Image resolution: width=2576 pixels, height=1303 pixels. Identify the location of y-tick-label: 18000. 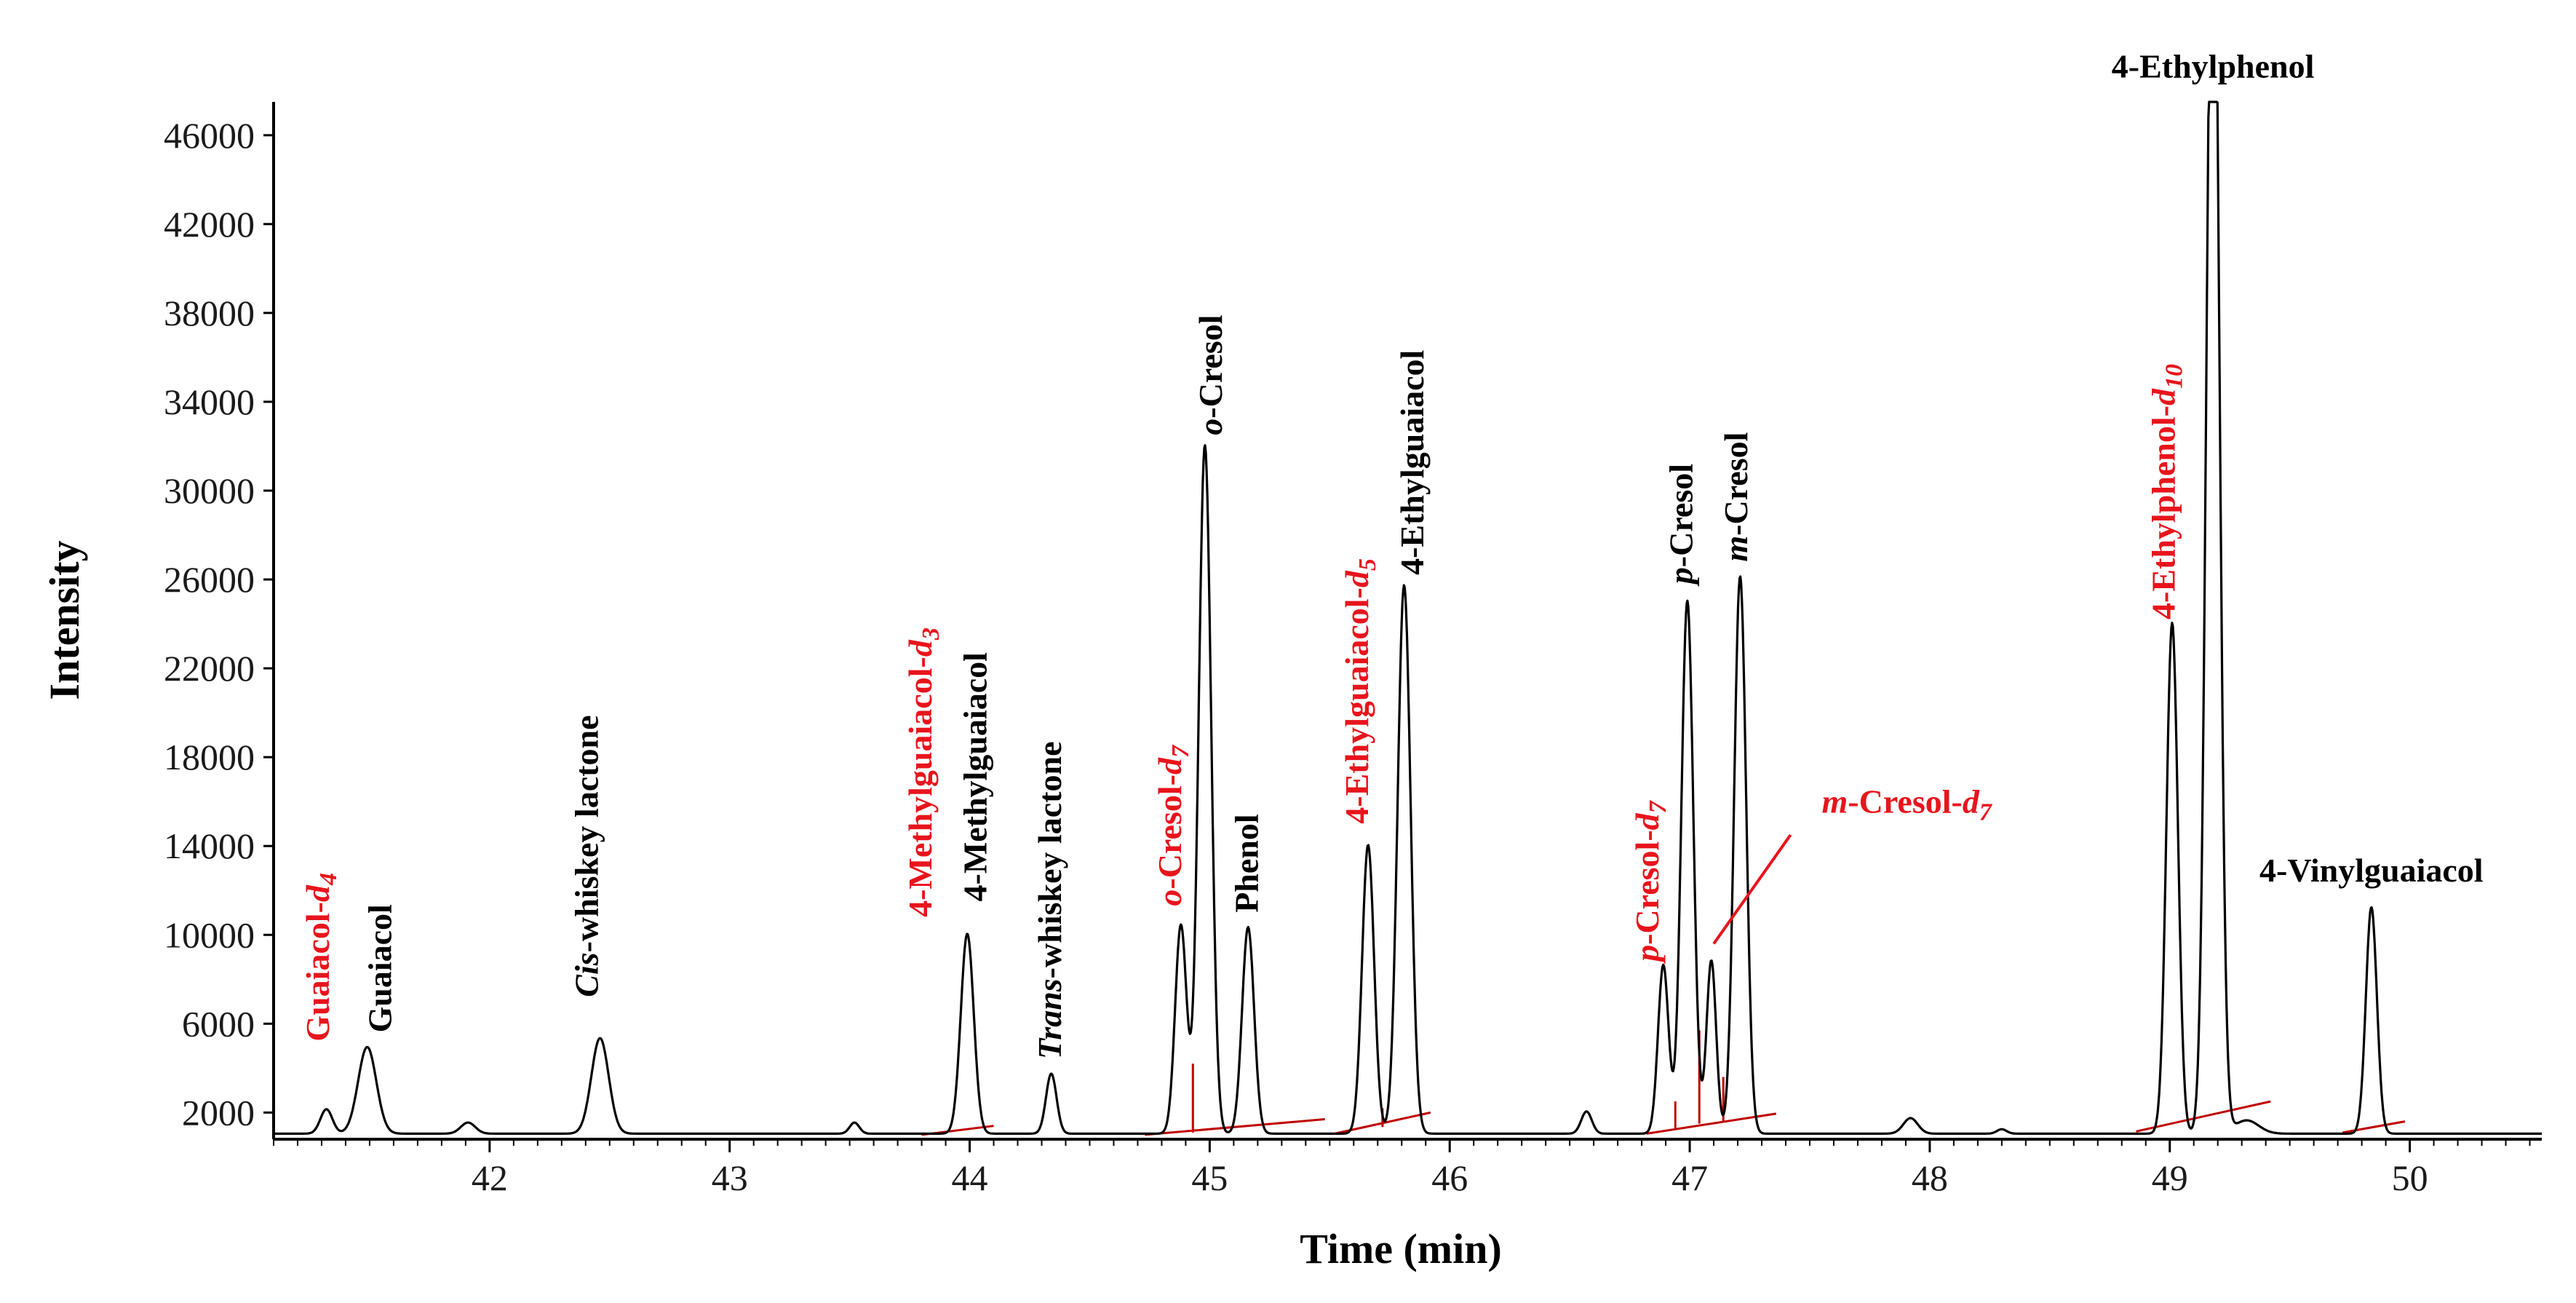
(209, 757).